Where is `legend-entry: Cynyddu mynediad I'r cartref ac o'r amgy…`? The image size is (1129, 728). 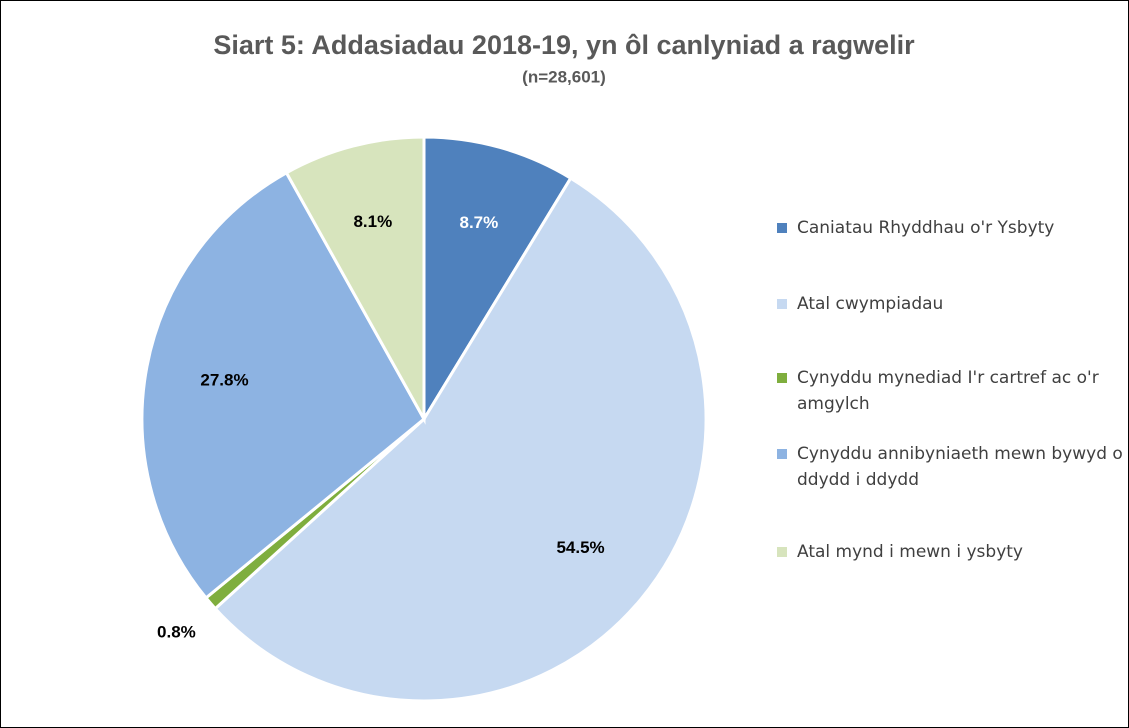 legend-entry: Cynyddu mynediad I'r cartref ac o'r amgy… is located at coordinates (952, 391).